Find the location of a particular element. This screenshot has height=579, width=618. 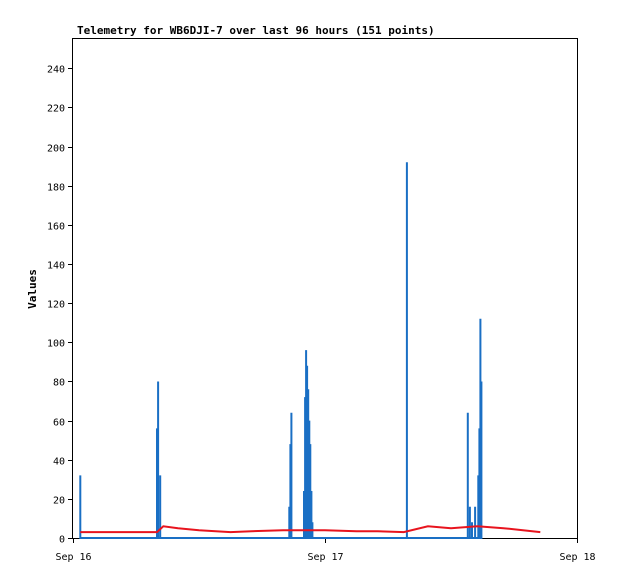

y-tick-label: 180 is located at coordinates (56, 188).